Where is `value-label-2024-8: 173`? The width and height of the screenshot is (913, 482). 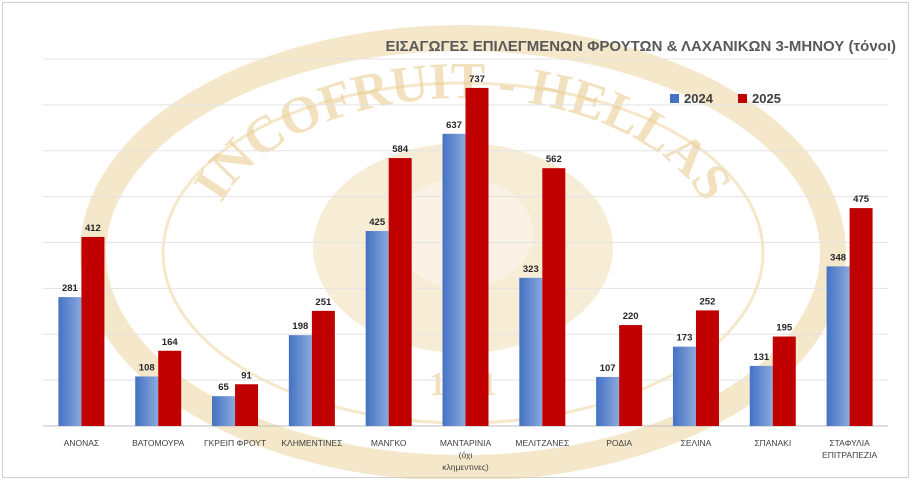 value-label-2024-8: 173 is located at coordinates (685, 338).